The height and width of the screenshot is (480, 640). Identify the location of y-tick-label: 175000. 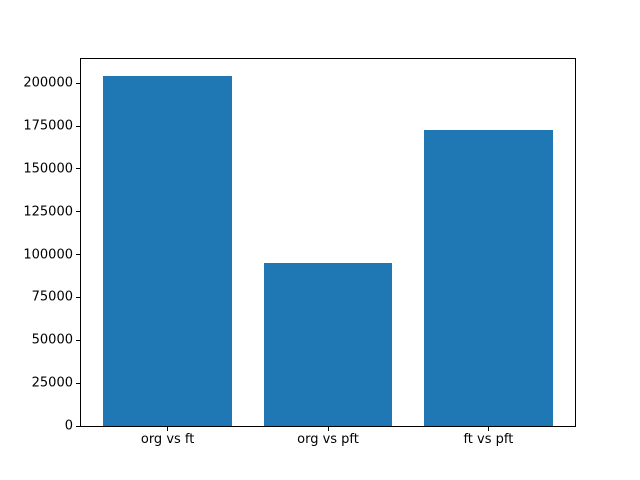
(48, 126).